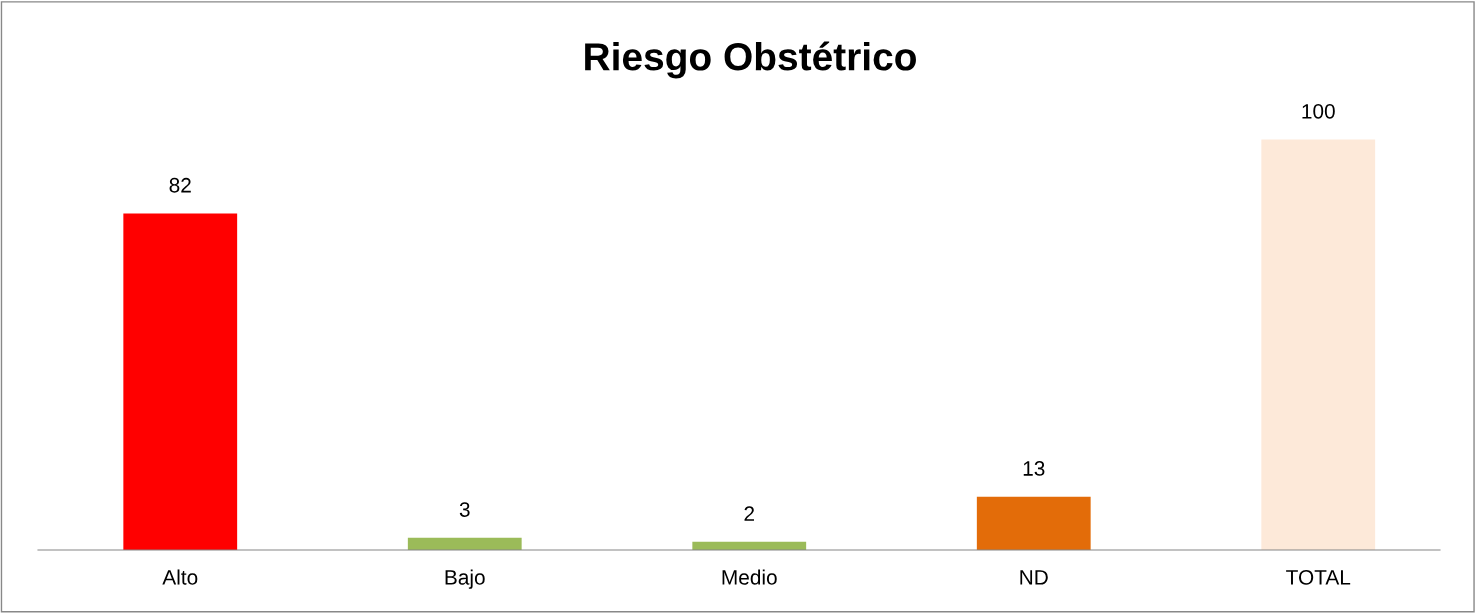 The height and width of the screenshot is (613, 1477). I want to click on data-label: 13, so click(1034, 468).